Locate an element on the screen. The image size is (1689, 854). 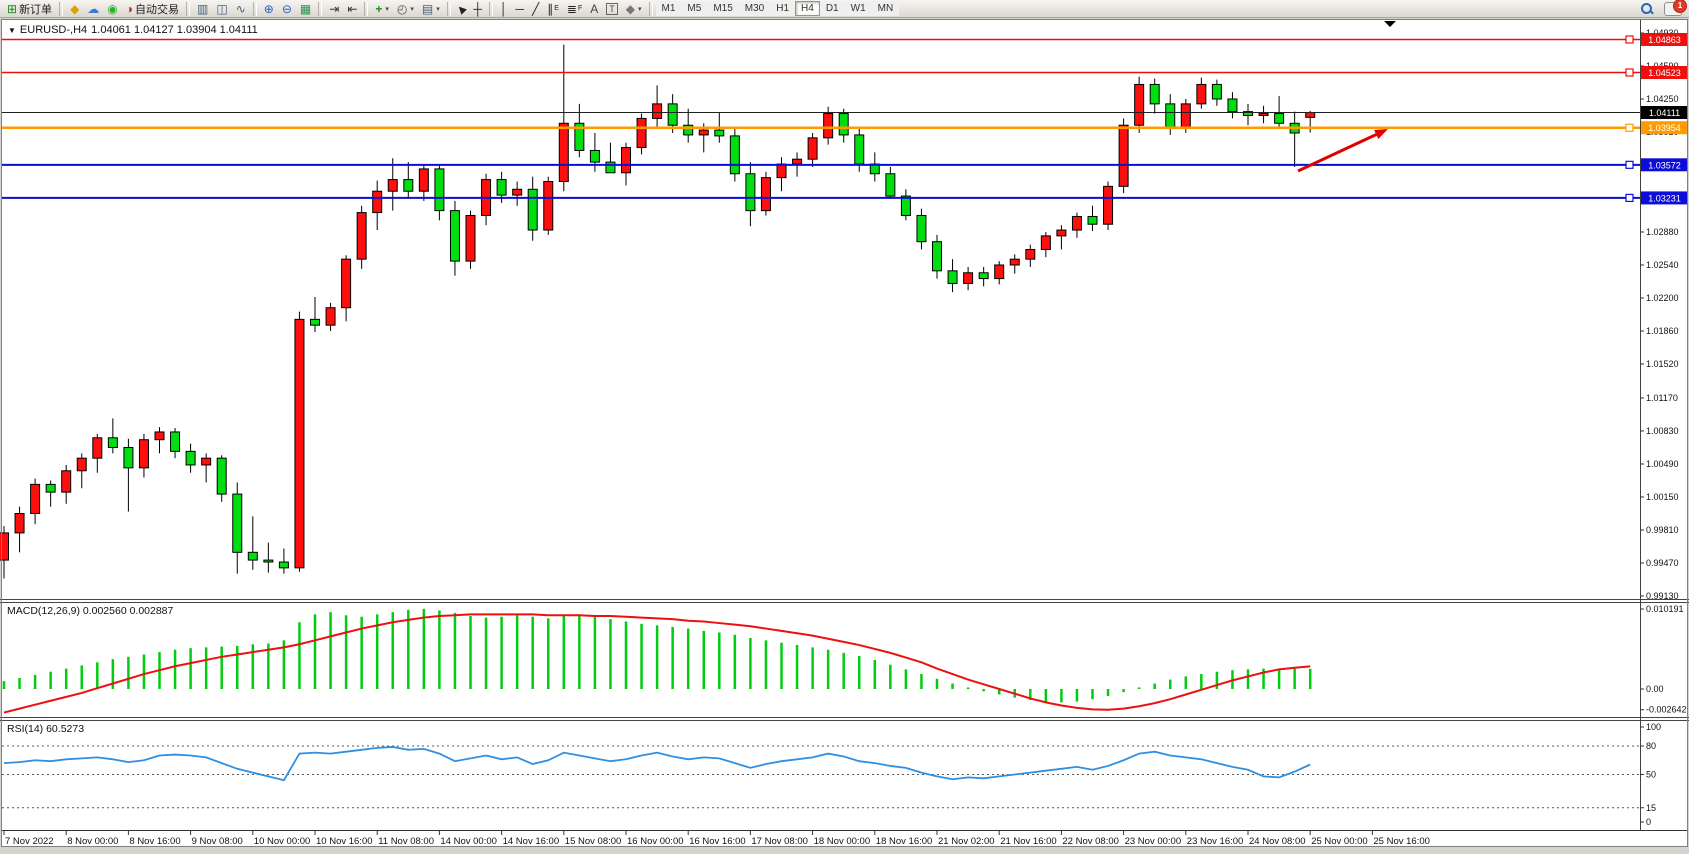
chart-shift-icon: ⇤ is located at coordinates (352, 8).